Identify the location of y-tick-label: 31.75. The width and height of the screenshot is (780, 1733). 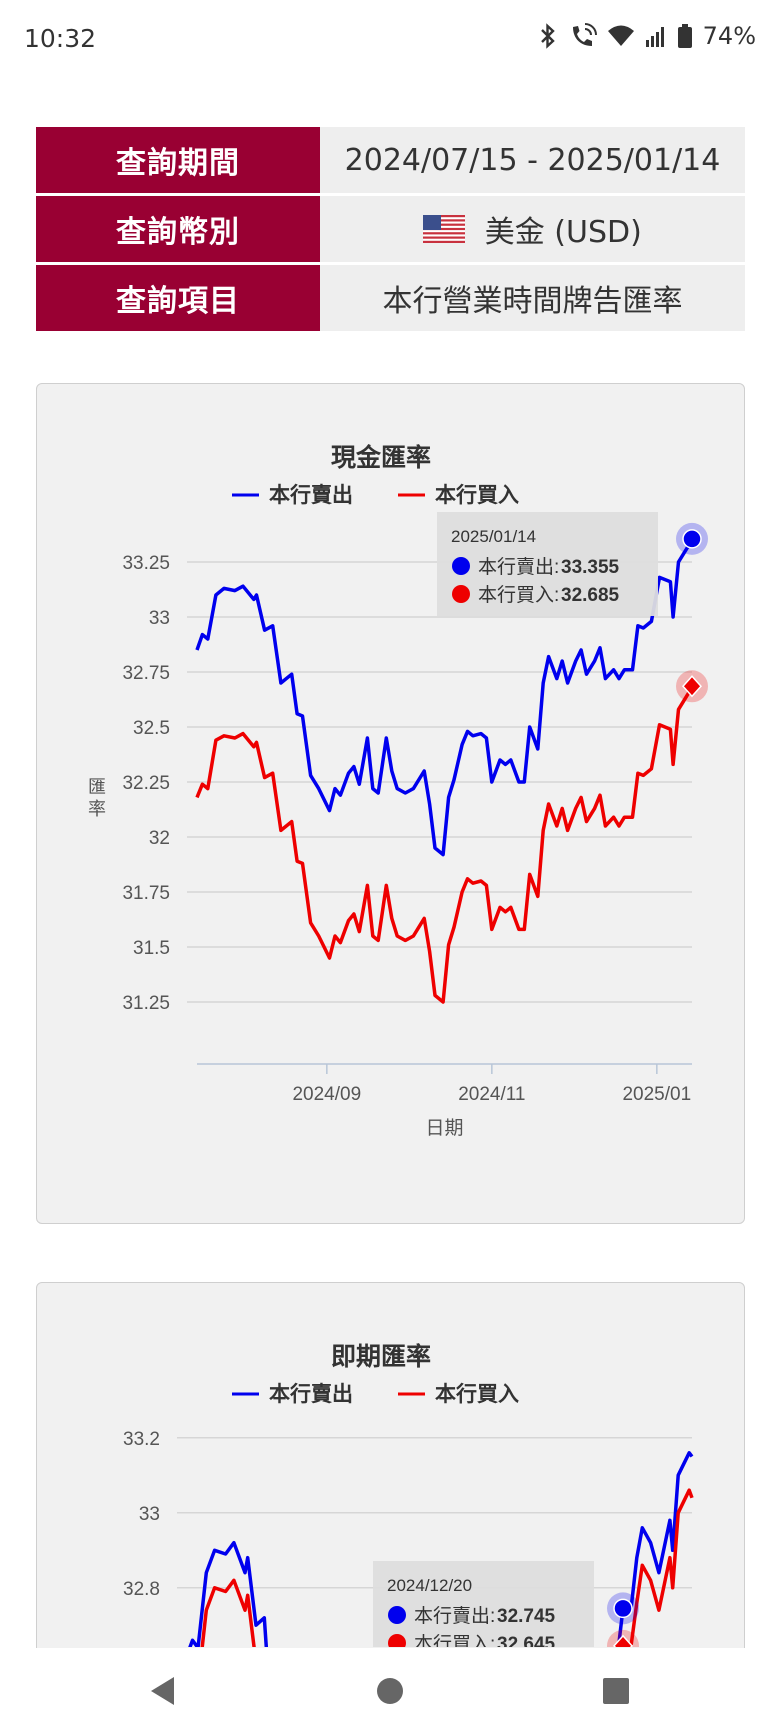
(146, 893).